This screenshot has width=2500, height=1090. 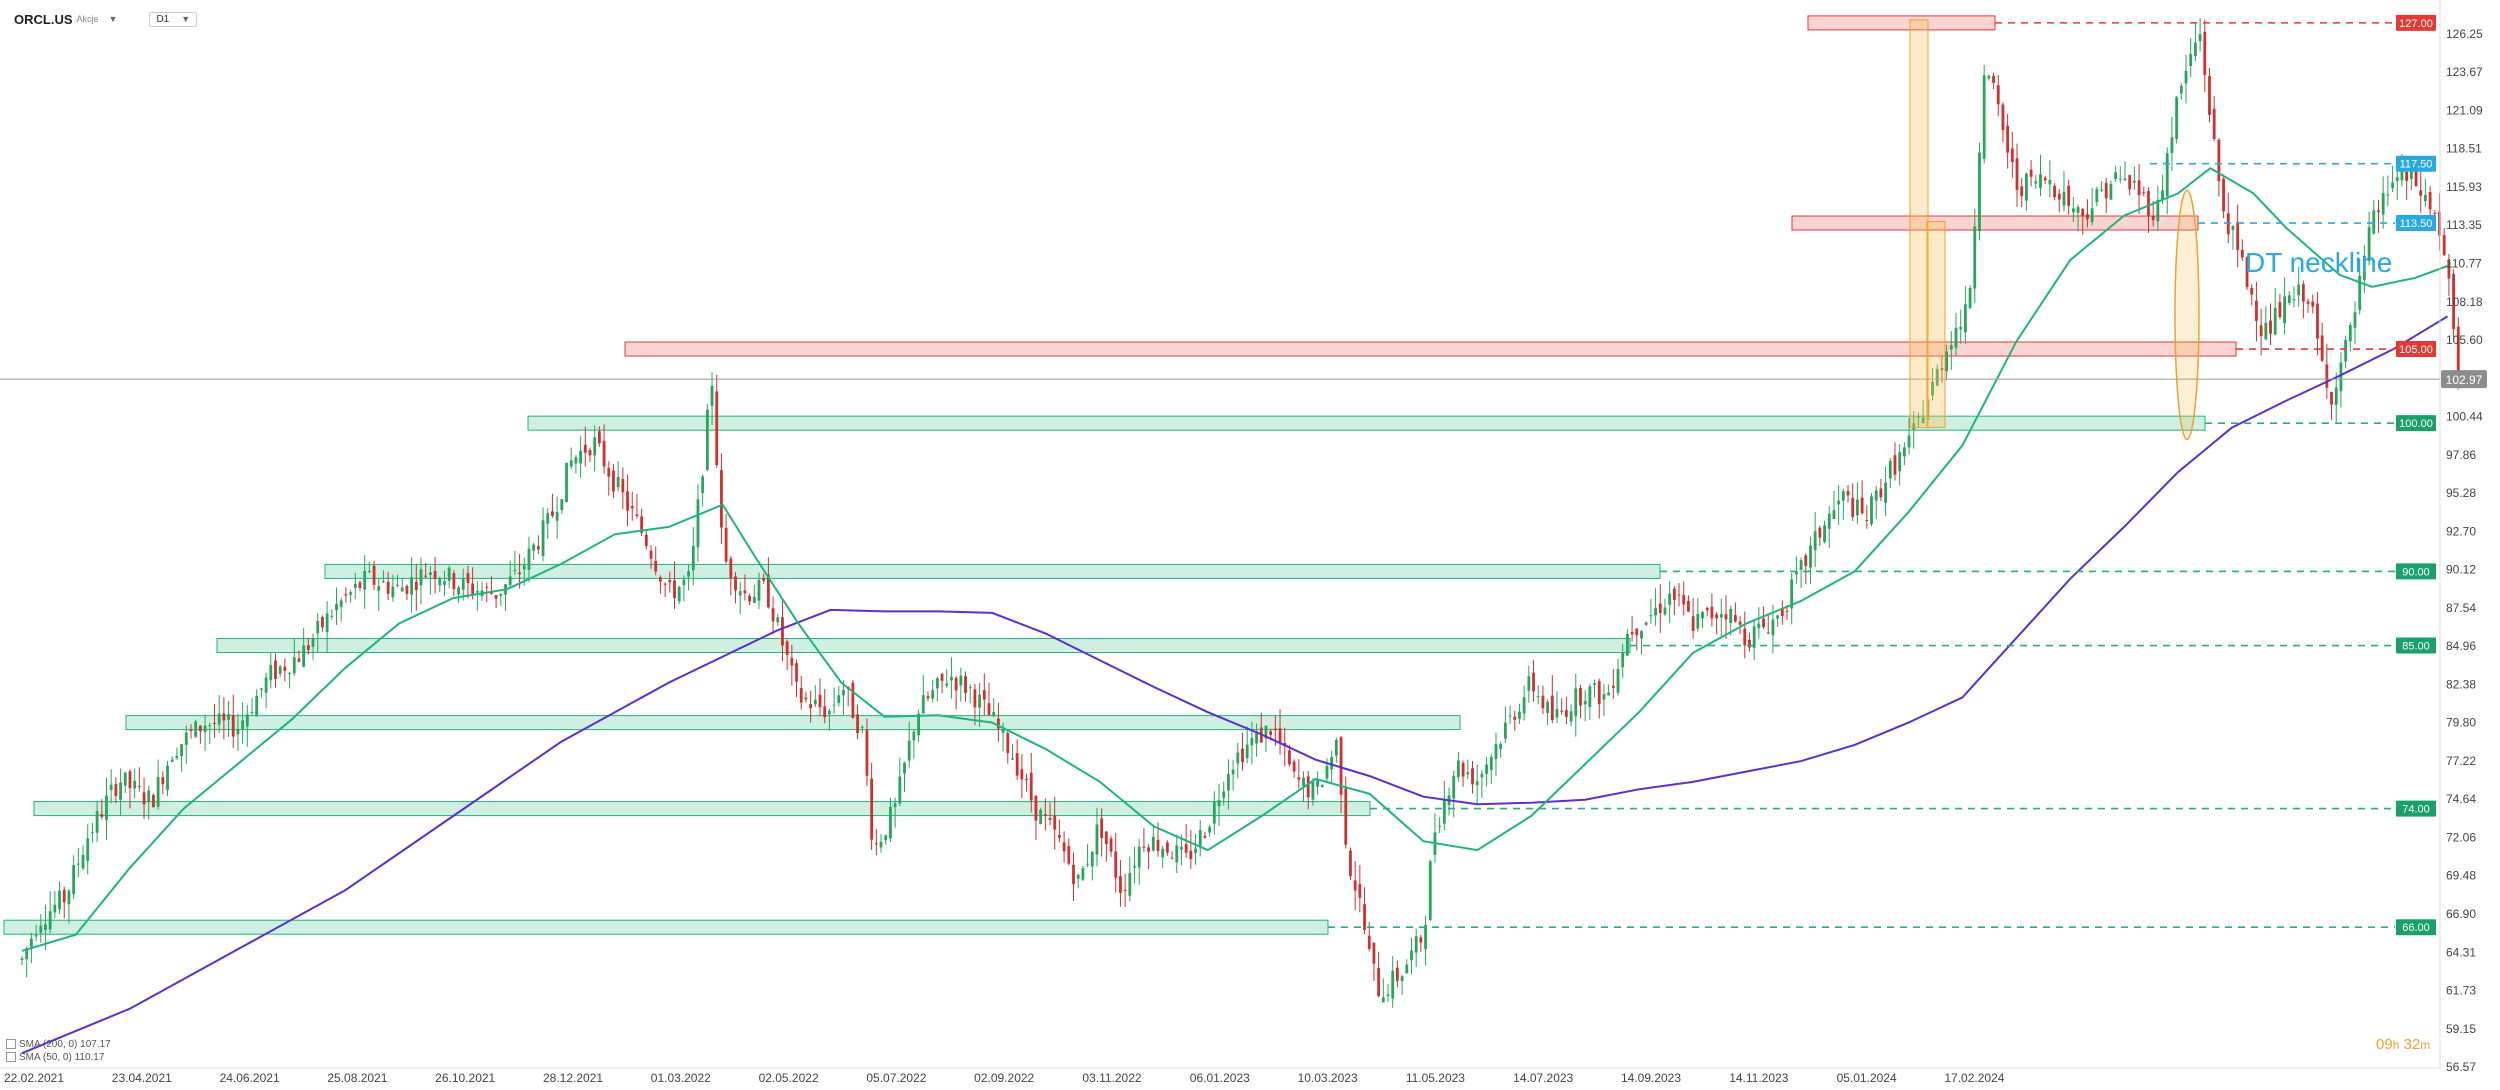 I want to click on level-tag-label: 100.00, so click(x=2416, y=424).